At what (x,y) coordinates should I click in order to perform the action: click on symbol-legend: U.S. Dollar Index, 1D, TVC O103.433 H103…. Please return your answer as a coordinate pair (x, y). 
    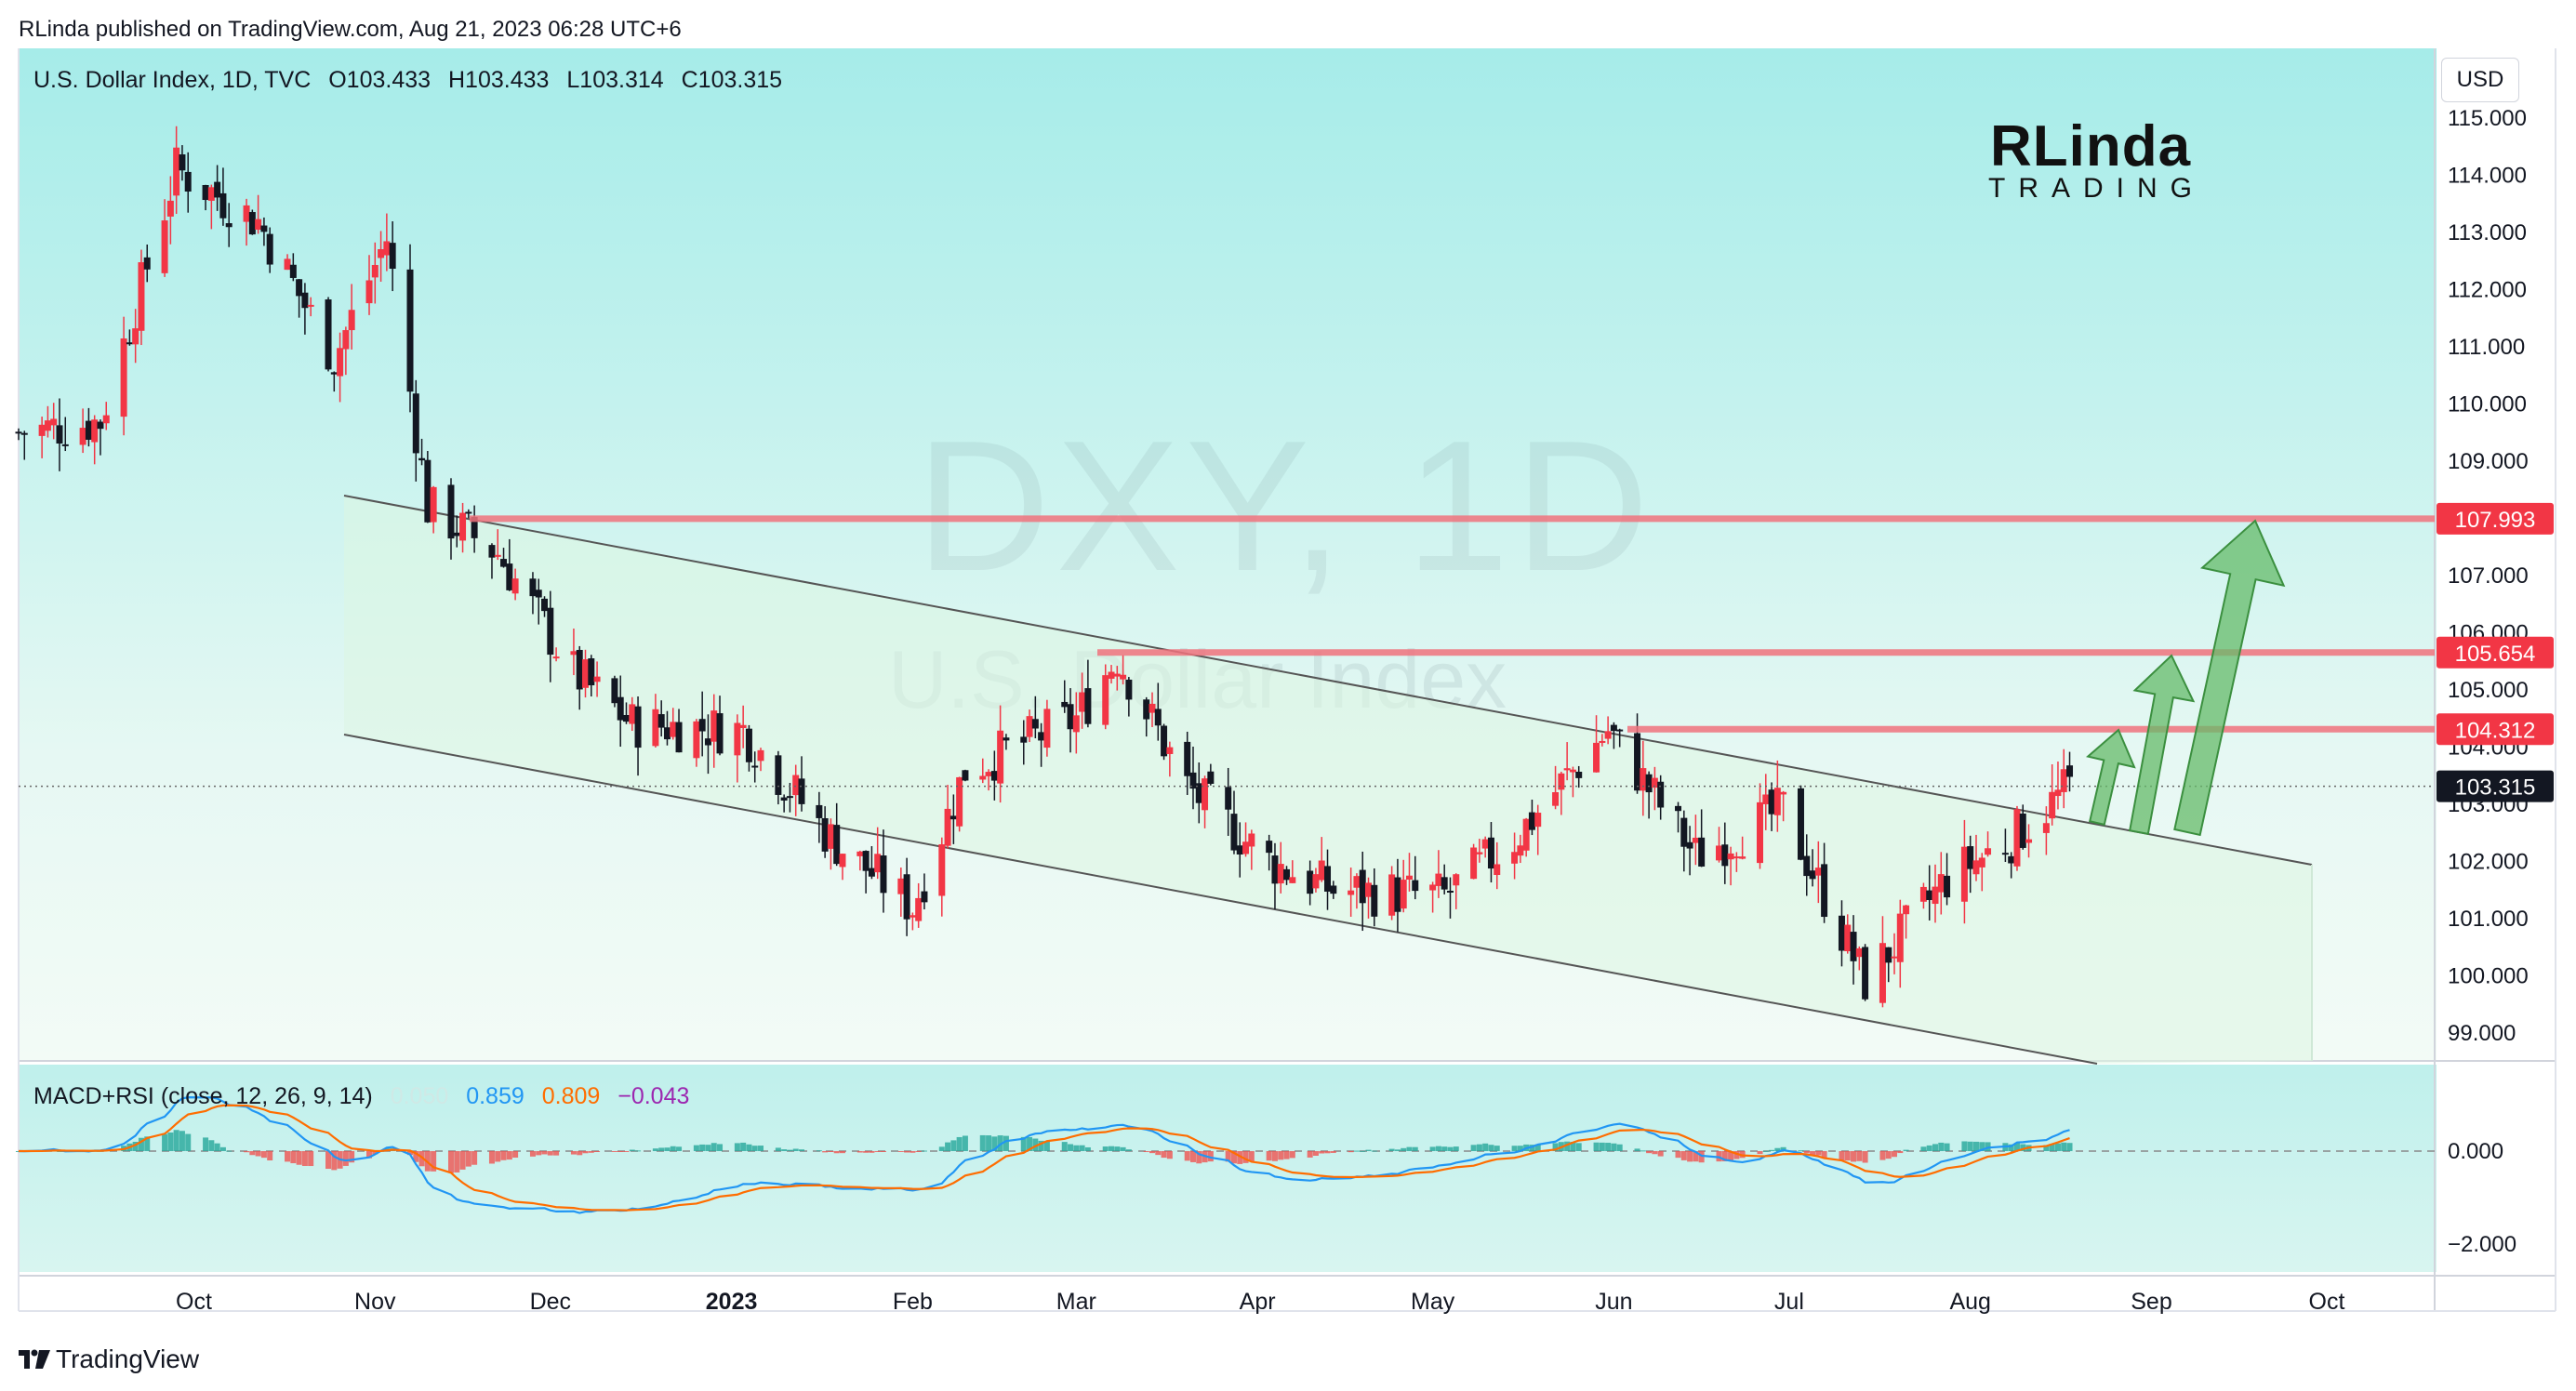
    Looking at the image, I should click on (413, 80).